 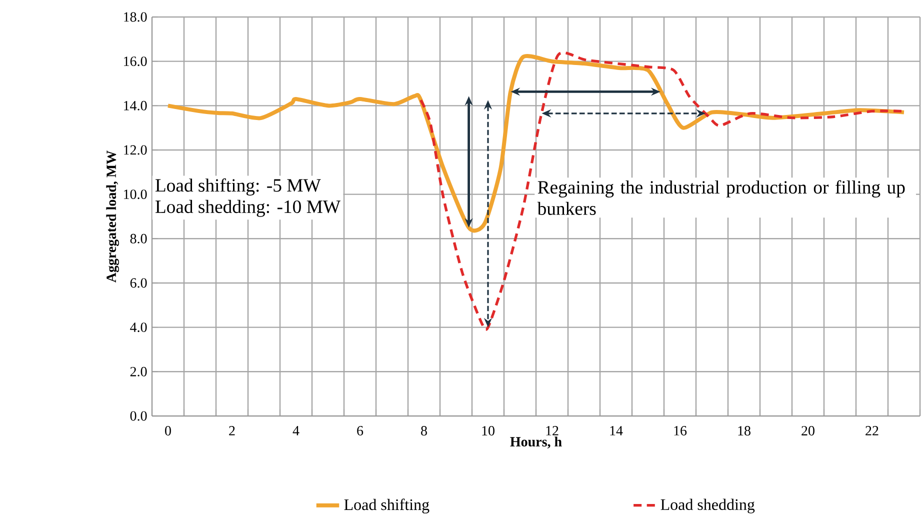 I want to click on y-tick-label: 0.0, so click(x=138, y=416).